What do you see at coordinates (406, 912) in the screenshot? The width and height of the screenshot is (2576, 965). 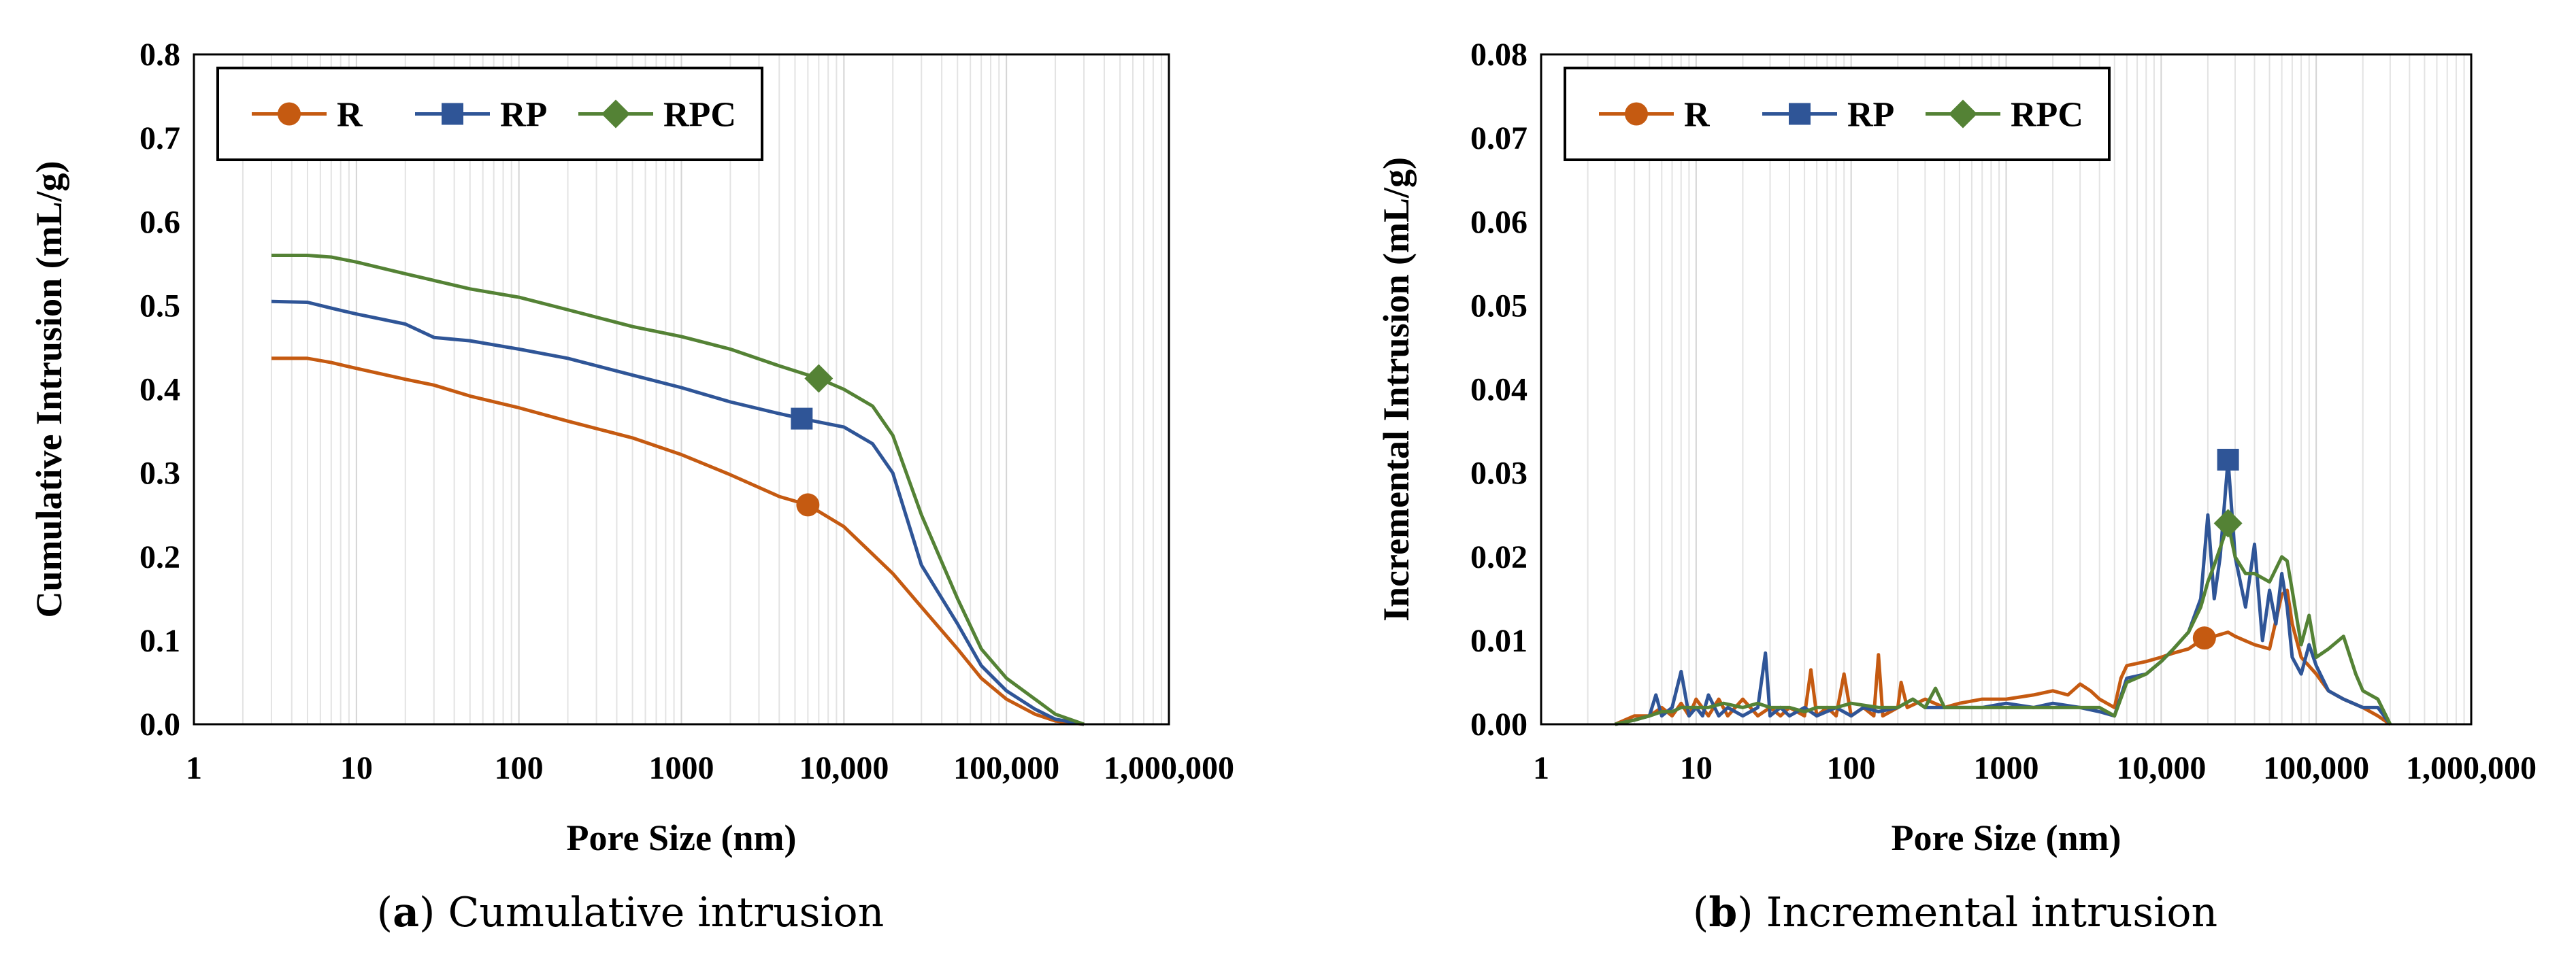 I see `caption-a-letter: a` at bounding box center [406, 912].